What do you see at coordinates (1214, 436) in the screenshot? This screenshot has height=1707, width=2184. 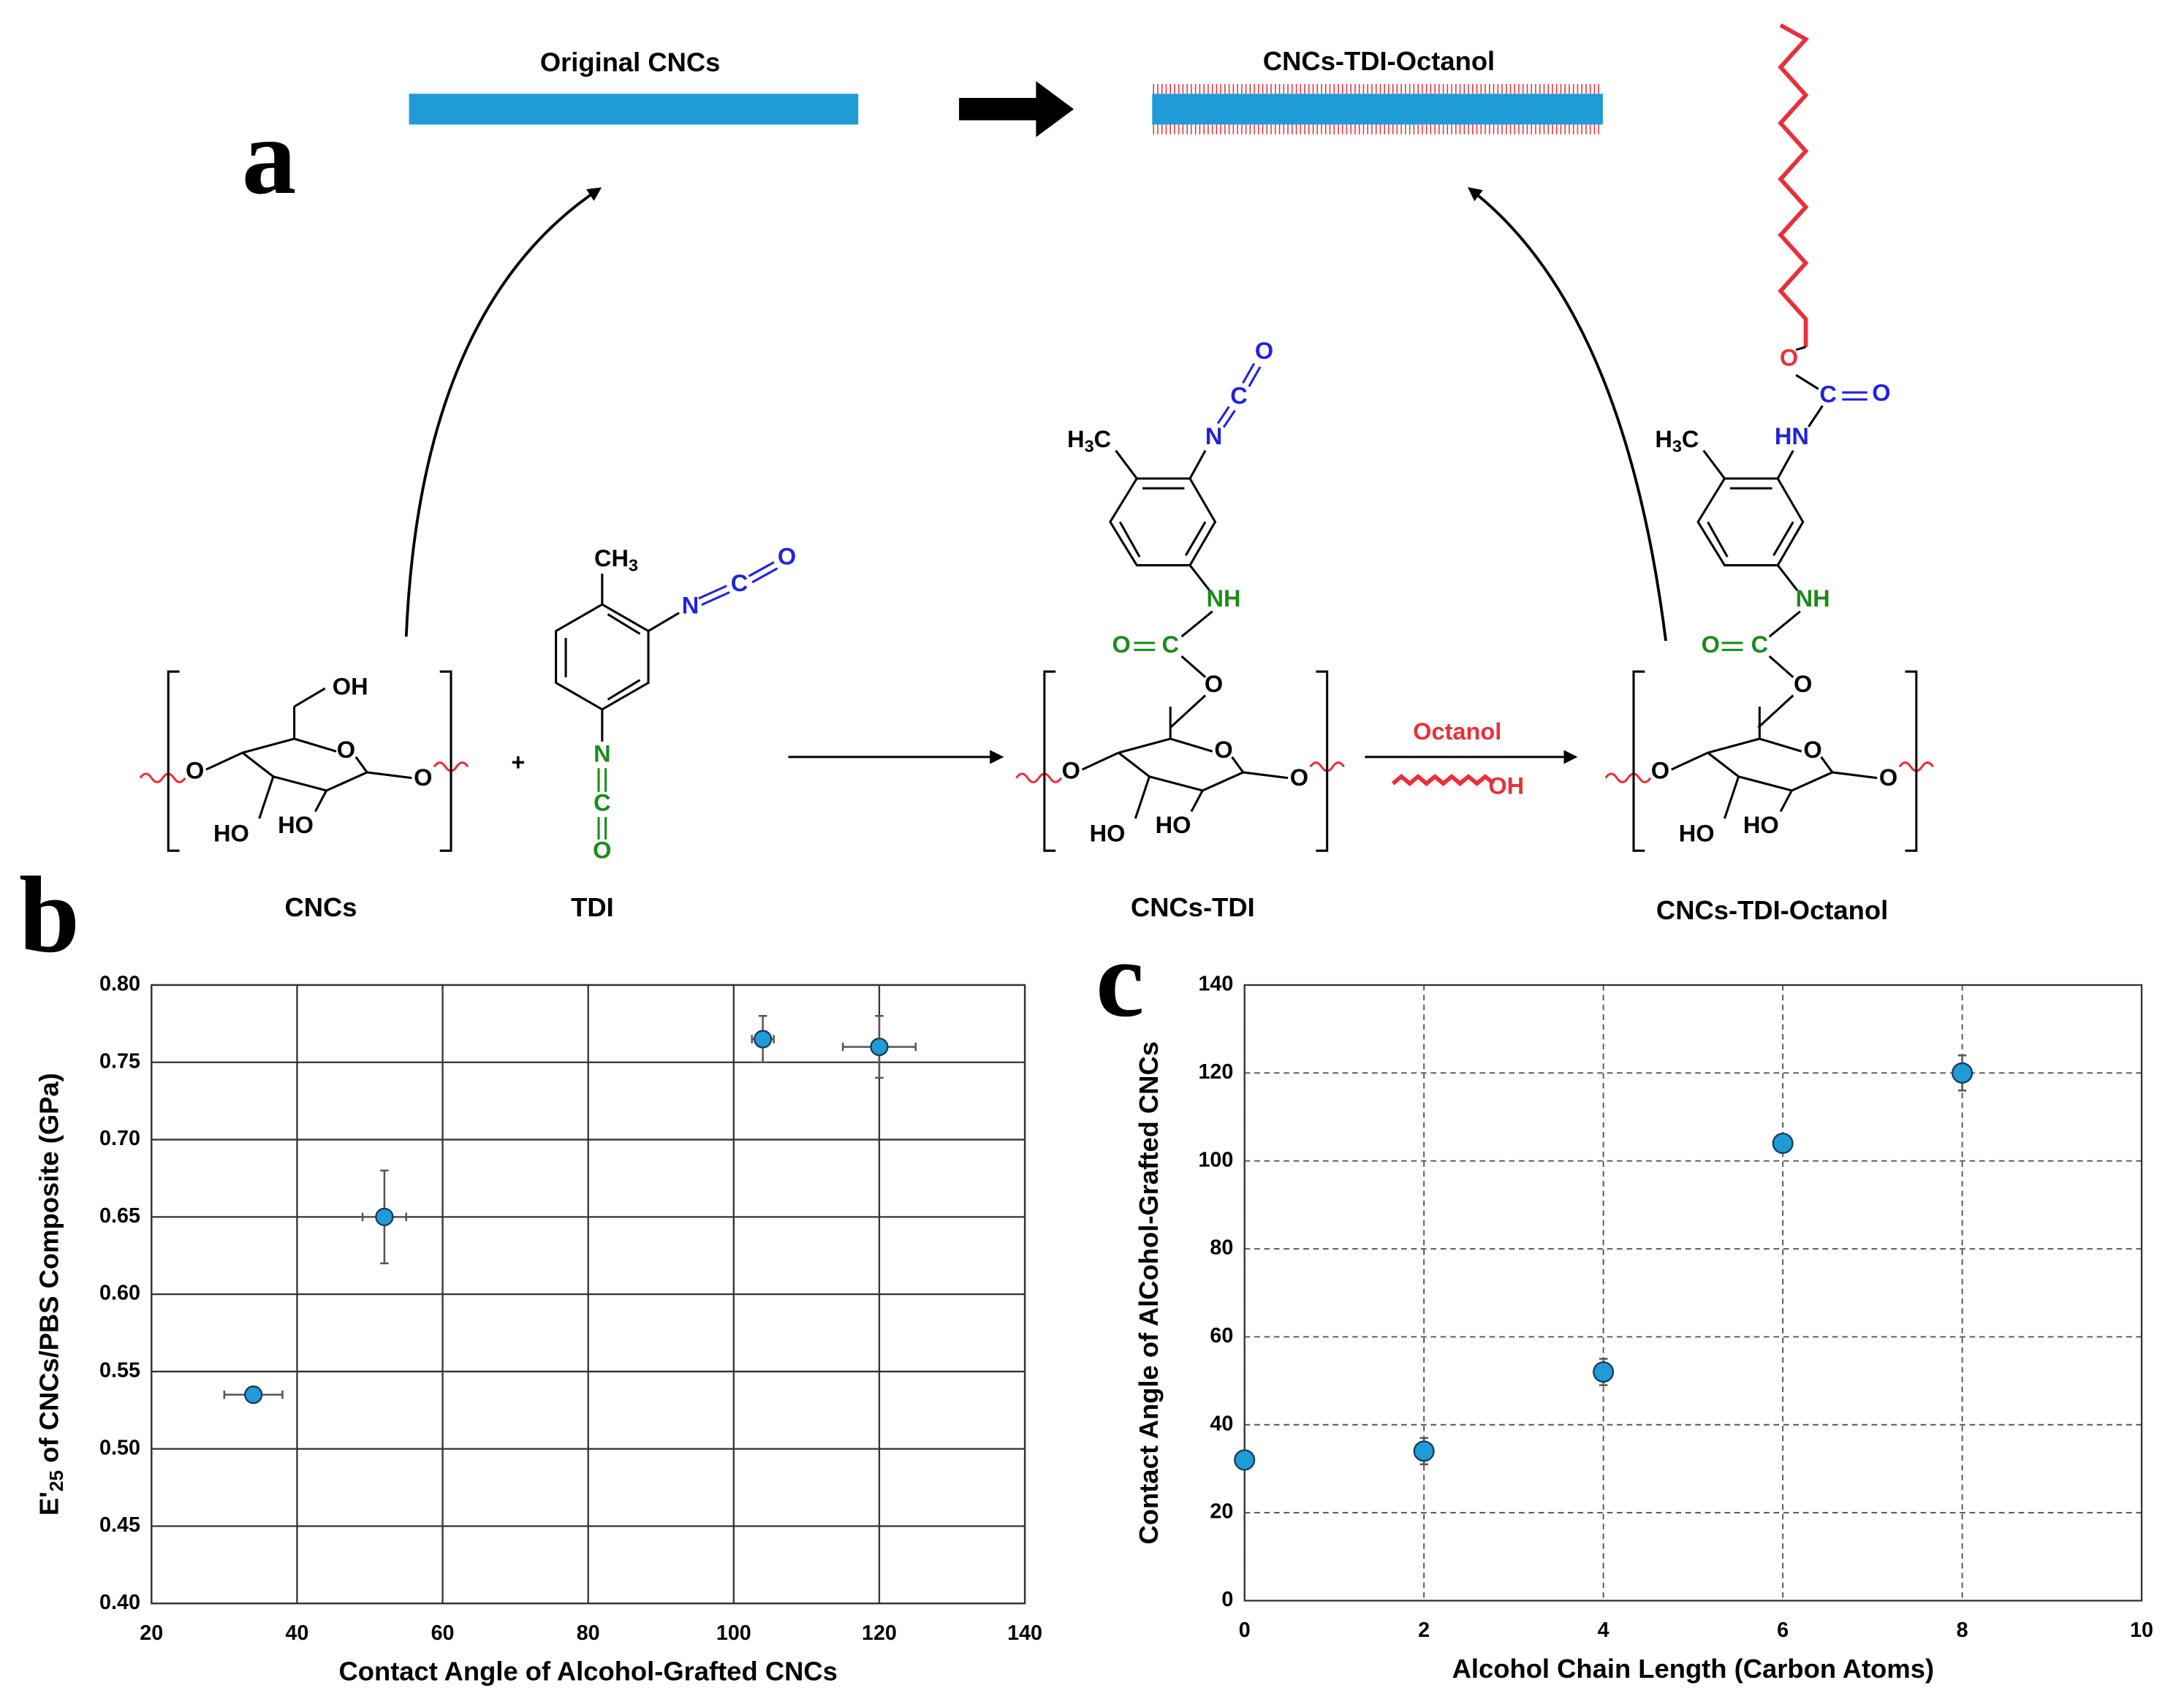 I see `atom-label: N` at bounding box center [1214, 436].